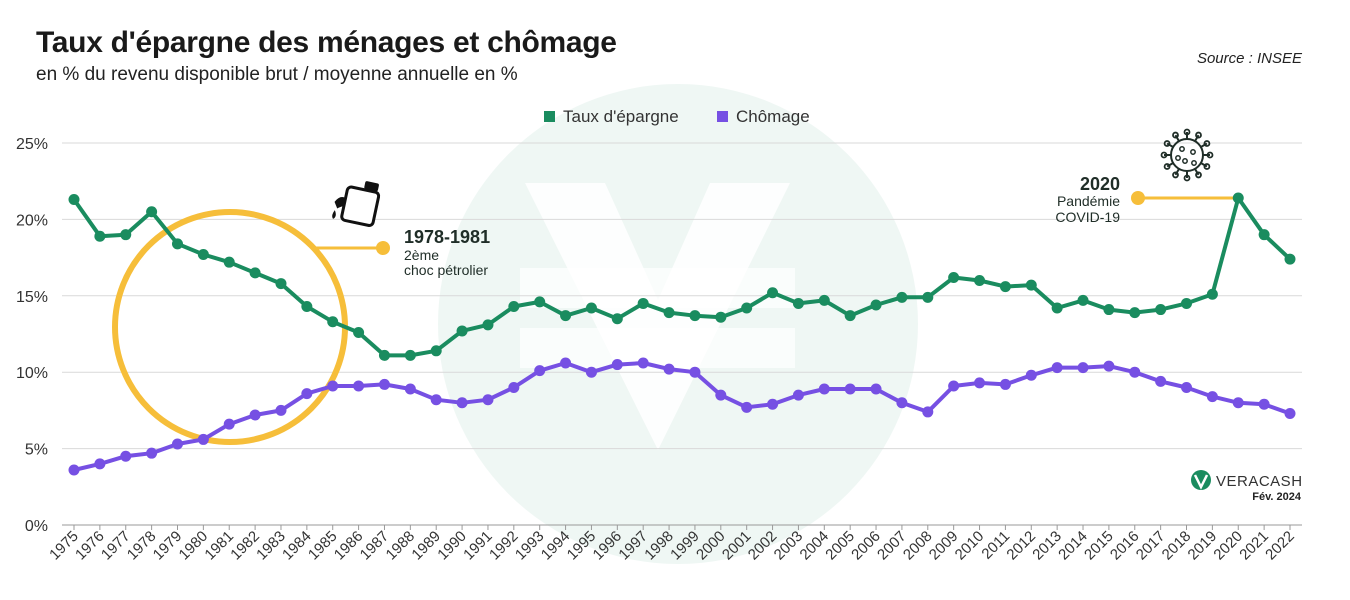 The height and width of the screenshot is (600, 1350). Describe the element at coordinates (1100, 184) in the screenshot. I see `covid-year: 2020` at that location.